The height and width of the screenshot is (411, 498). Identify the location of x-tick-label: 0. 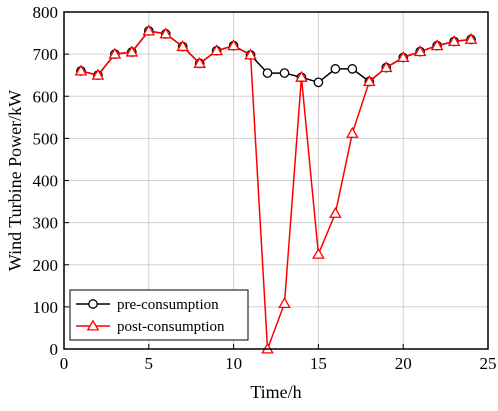
(64, 363).